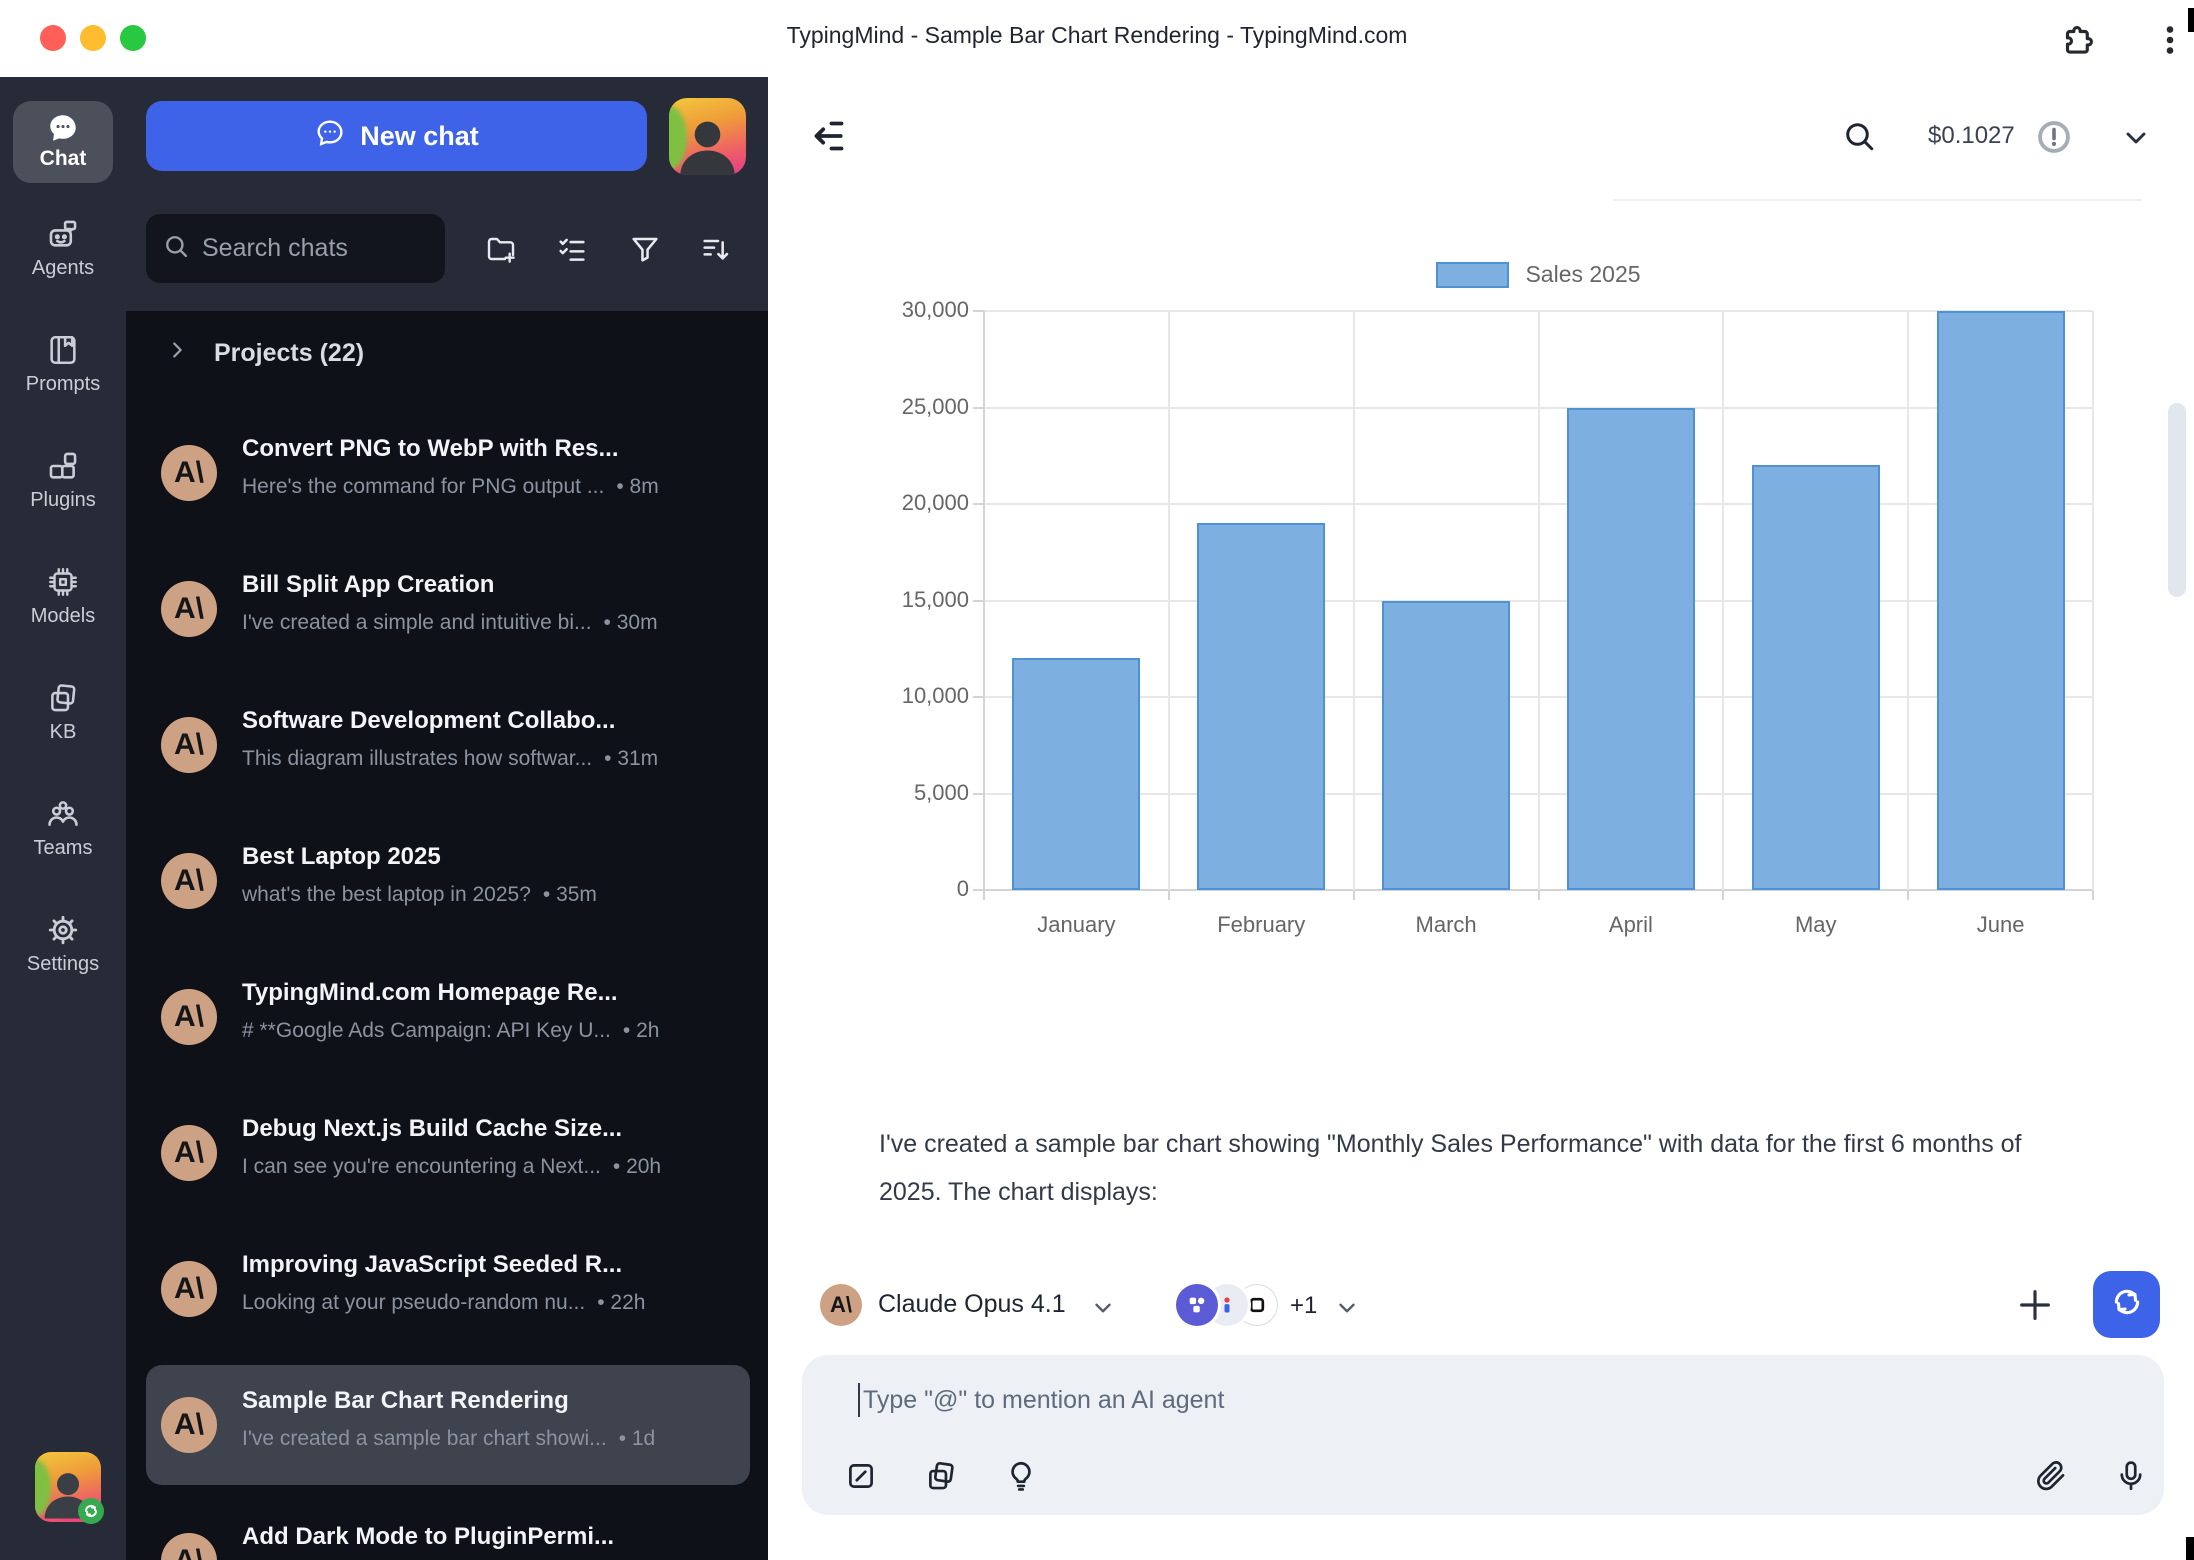  Describe the element at coordinates (2051, 1478) in the screenshot. I see `paperclip-icon` at that location.